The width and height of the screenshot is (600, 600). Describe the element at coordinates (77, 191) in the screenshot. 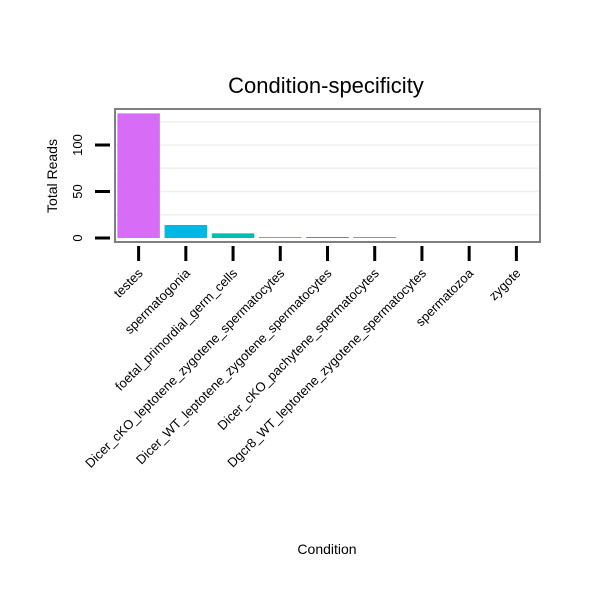

I see `y-tick-label: 50` at that location.